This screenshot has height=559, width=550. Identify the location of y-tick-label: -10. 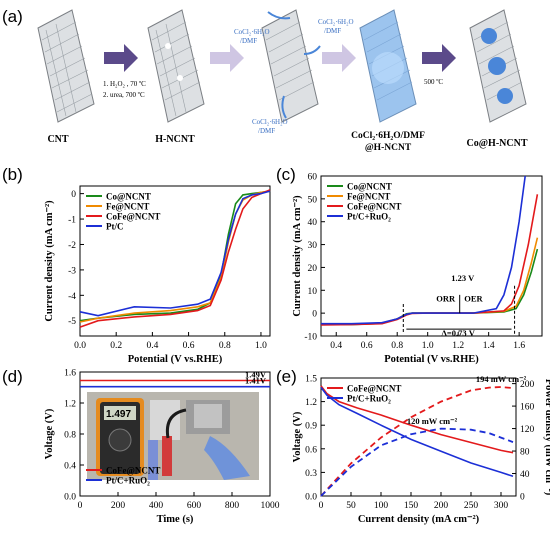
(310, 338).